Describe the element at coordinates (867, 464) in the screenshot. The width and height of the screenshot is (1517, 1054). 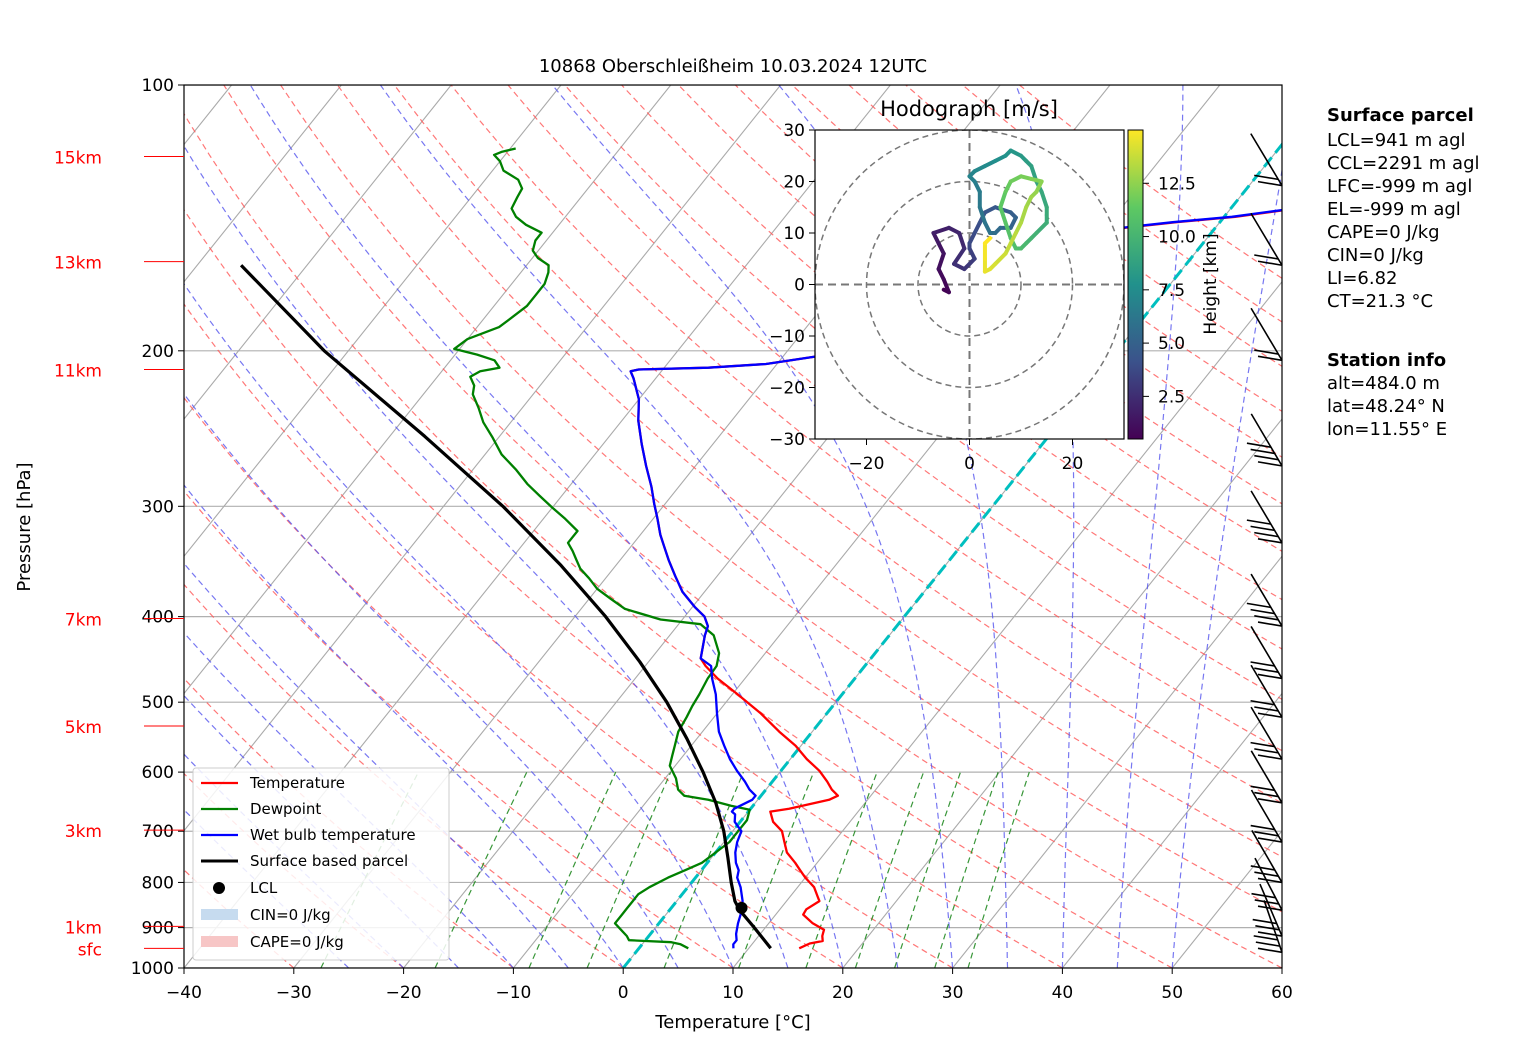
I see `hodograph-x-label: −20` at that location.